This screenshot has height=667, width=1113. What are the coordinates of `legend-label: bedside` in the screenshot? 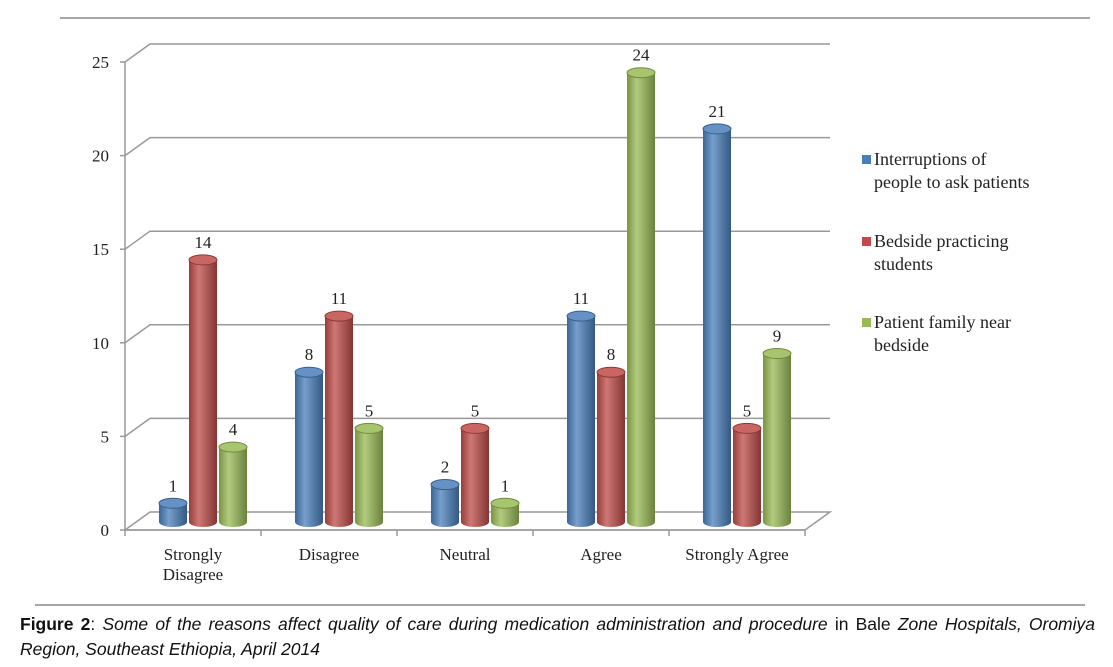 It's located at (901, 345).